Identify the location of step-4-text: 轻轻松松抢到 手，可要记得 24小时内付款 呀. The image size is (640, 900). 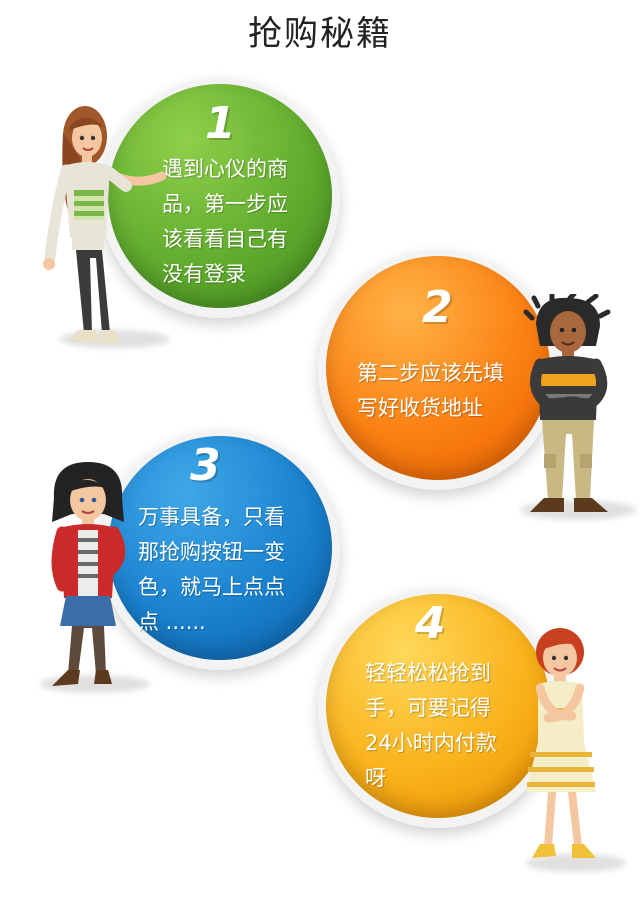
(431, 726).